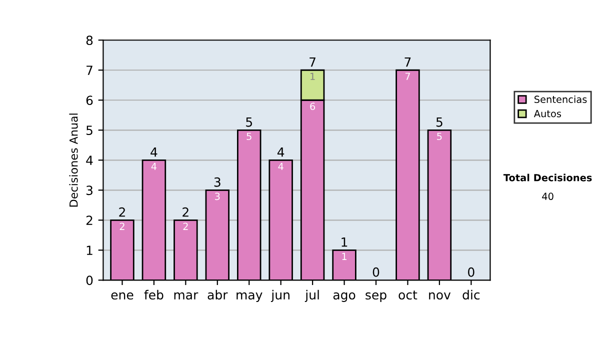  I want to click on x-tick-label: mar, so click(186, 296).